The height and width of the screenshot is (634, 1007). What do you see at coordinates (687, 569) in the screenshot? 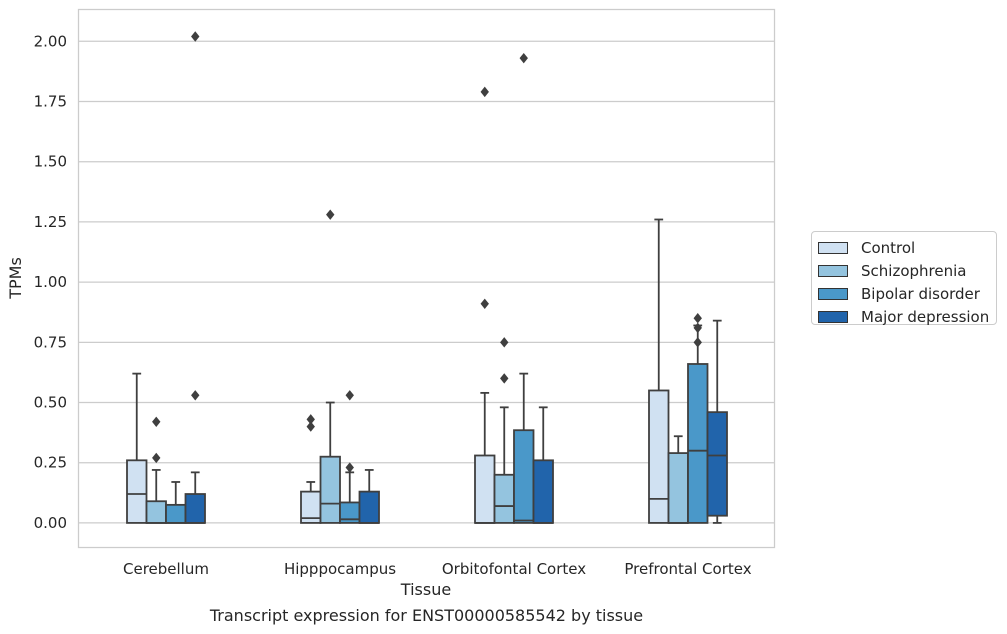
I see `x-tick-label: Prefrontal Cortex` at bounding box center [687, 569].